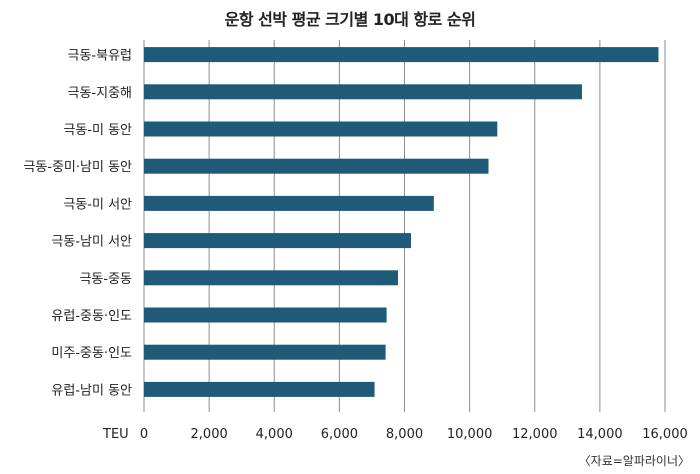 Image resolution: width=700 pixels, height=474 pixels. What do you see at coordinates (144, 434) in the screenshot?
I see `x-tick-label: 0` at bounding box center [144, 434].